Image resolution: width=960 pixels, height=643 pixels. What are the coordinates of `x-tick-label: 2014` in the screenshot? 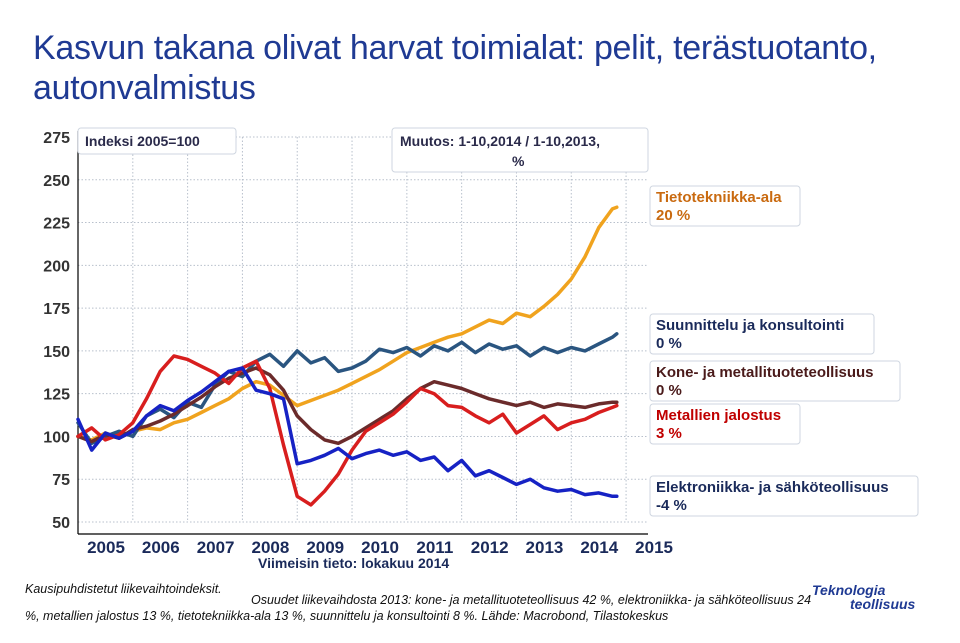 It's located at (599, 547).